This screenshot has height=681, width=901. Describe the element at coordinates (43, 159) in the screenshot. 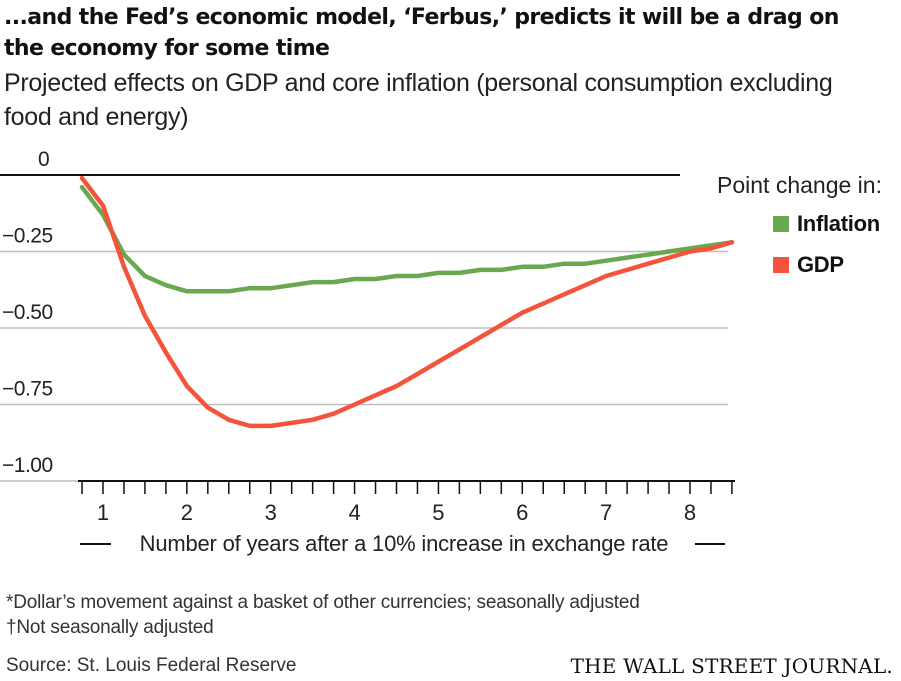

I see `y-tick-label: 0` at that location.